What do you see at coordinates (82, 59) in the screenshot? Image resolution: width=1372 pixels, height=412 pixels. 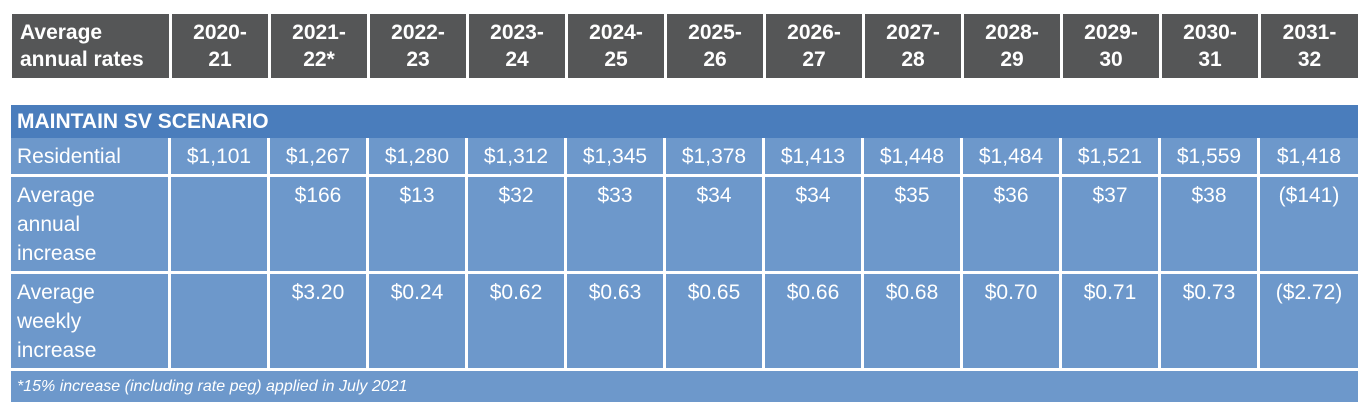 I see `header-label-line2: annual rates` at bounding box center [82, 59].